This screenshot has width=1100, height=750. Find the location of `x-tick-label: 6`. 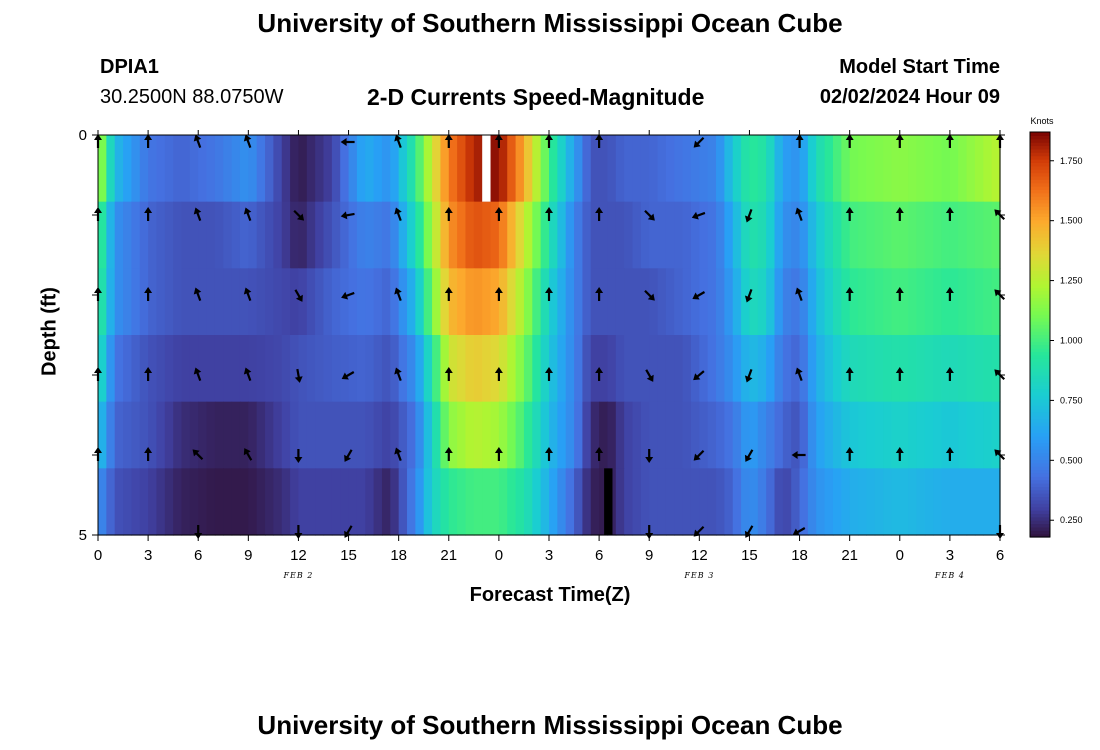

x-tick-label: 6 is located at coordinates (198, 555).